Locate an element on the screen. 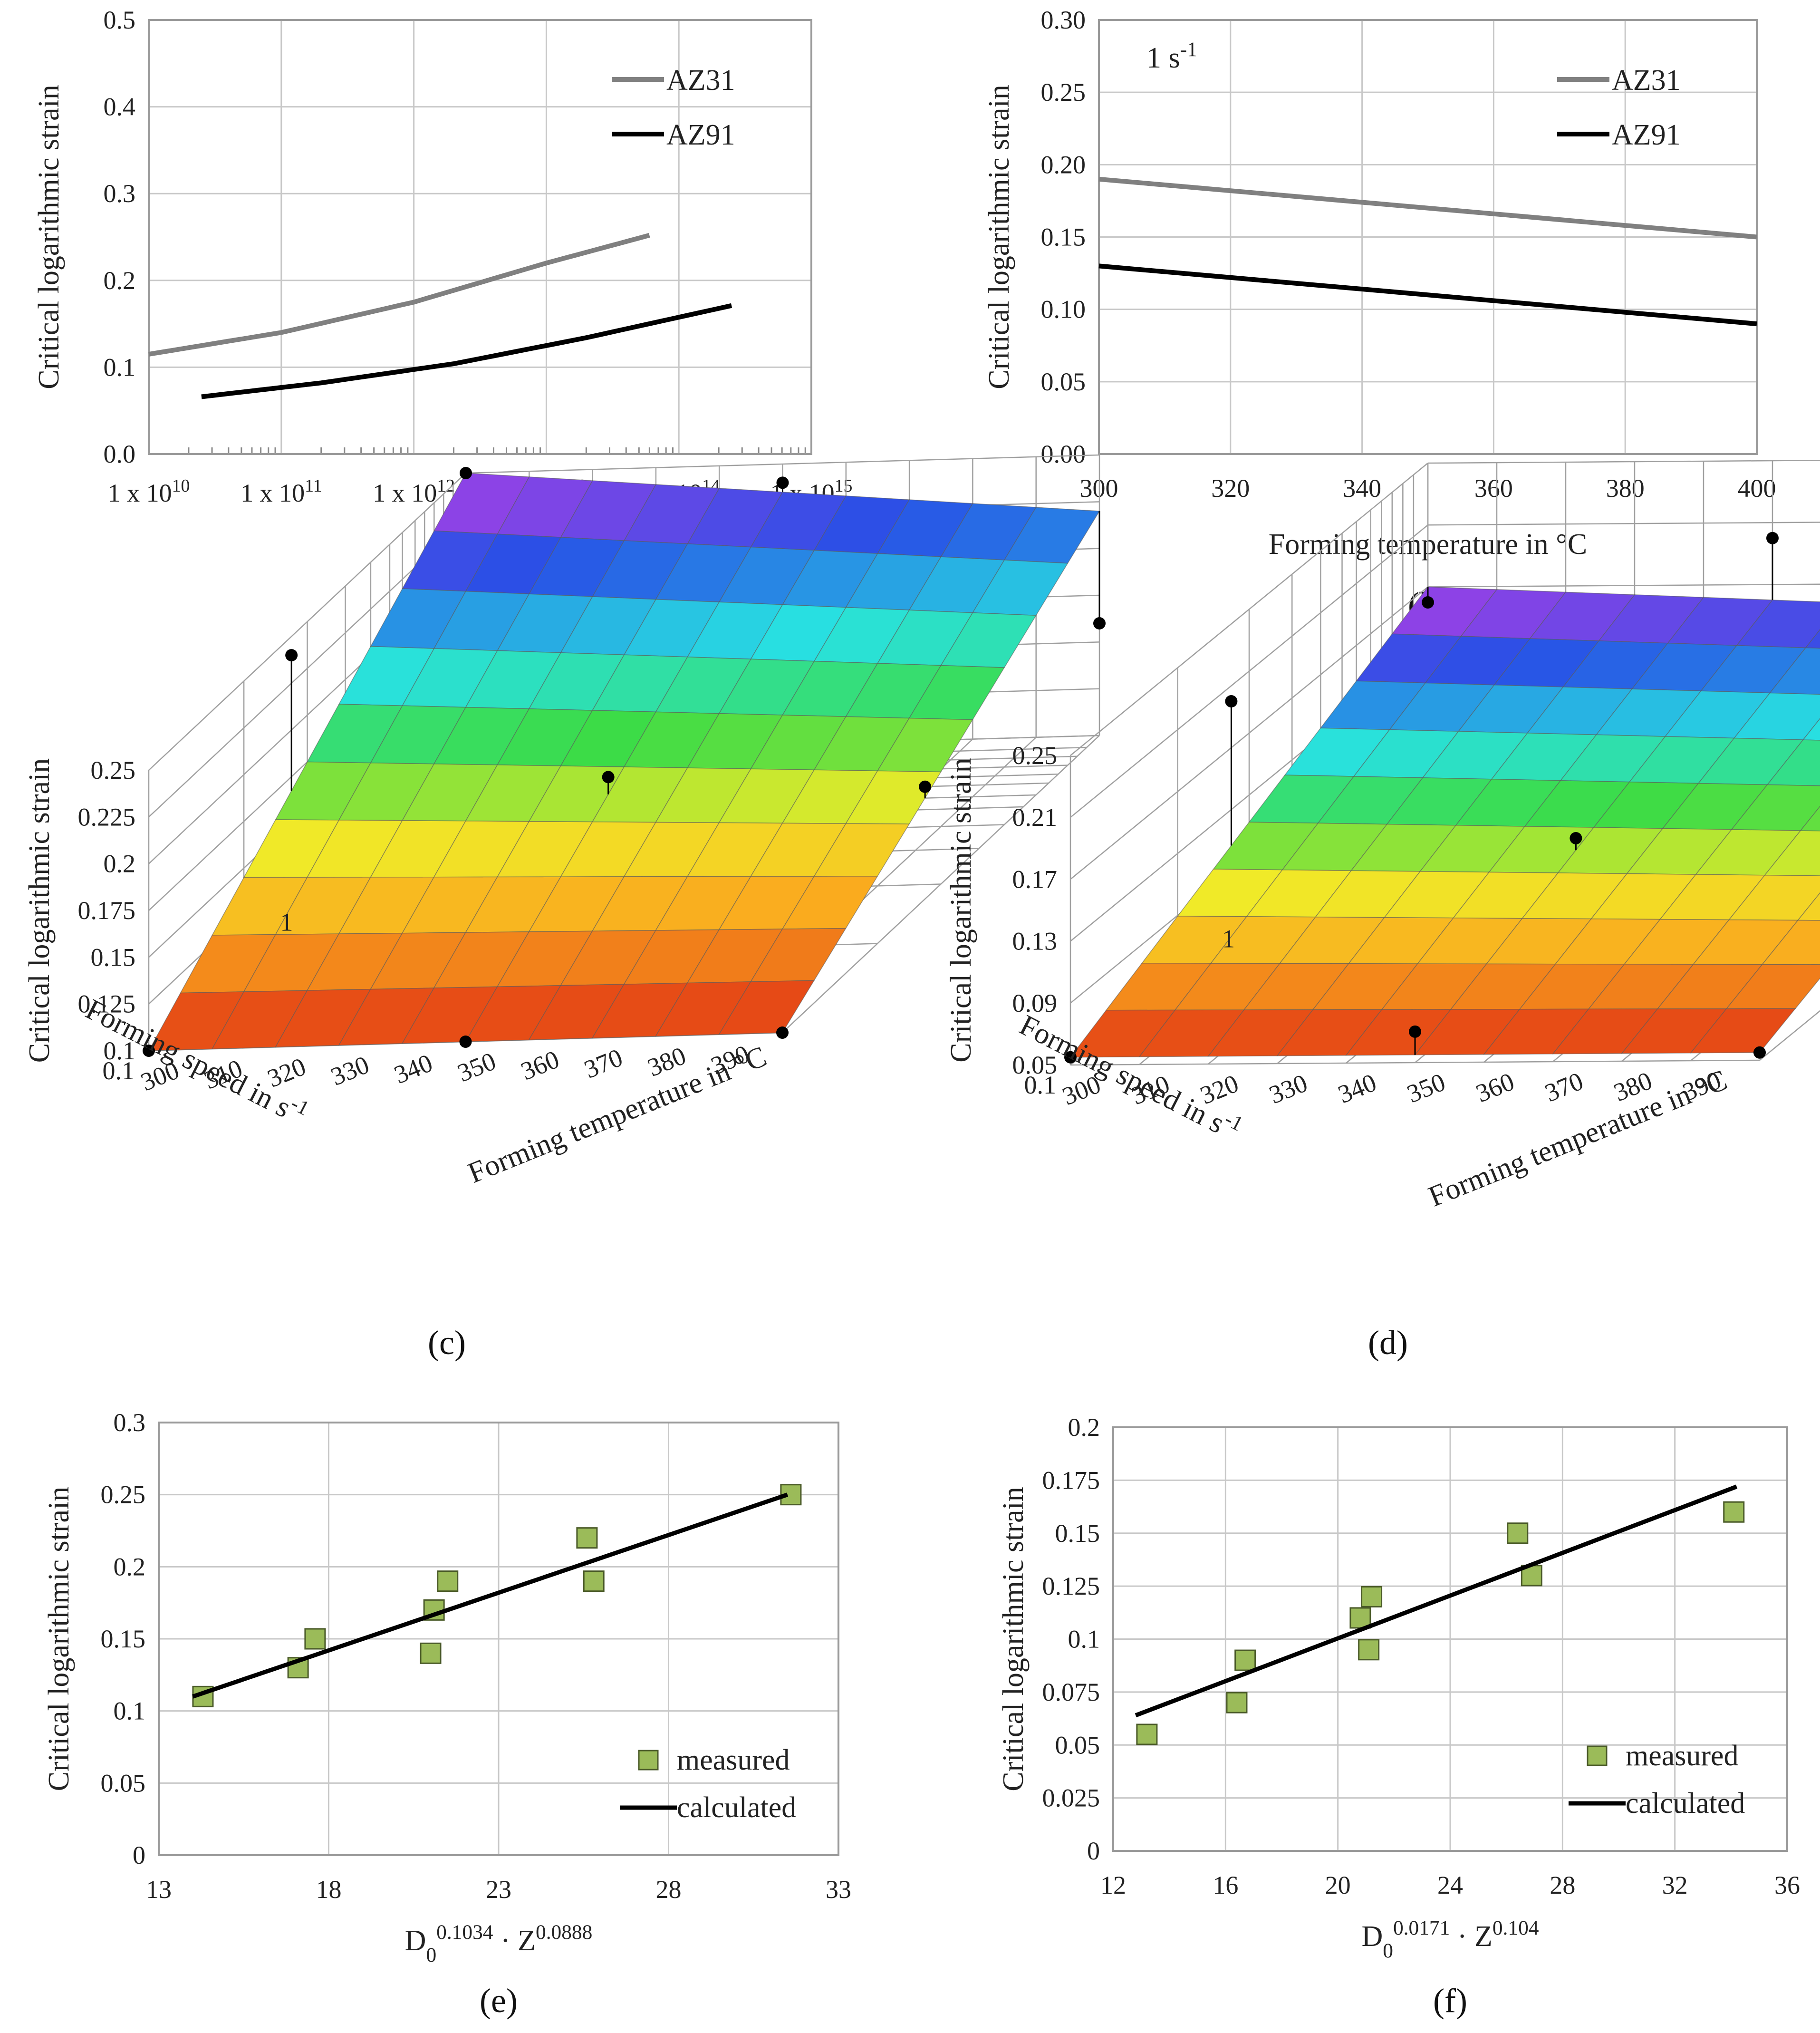 This screenshot has height=2033, width=1820. legend: measured calculated is located at coordinates (1657, 1780).